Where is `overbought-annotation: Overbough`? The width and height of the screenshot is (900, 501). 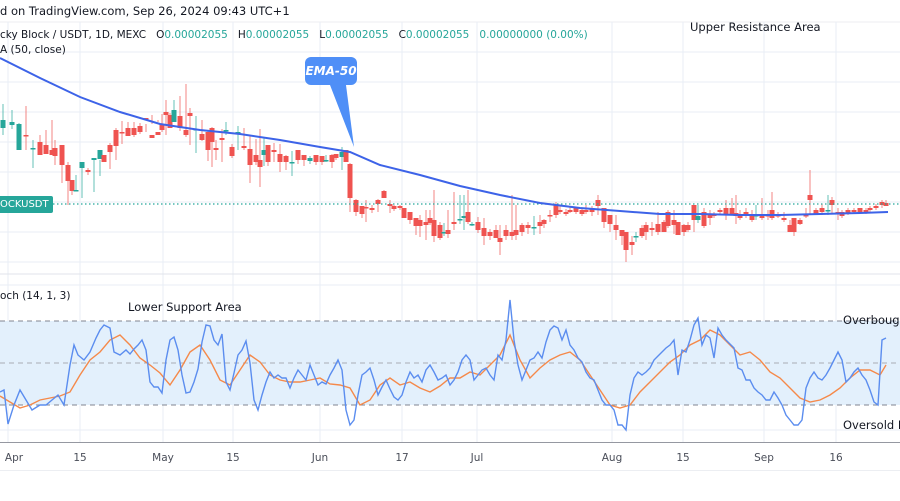
overbought-annotation: Overbough is located at coordinates (871, 320).